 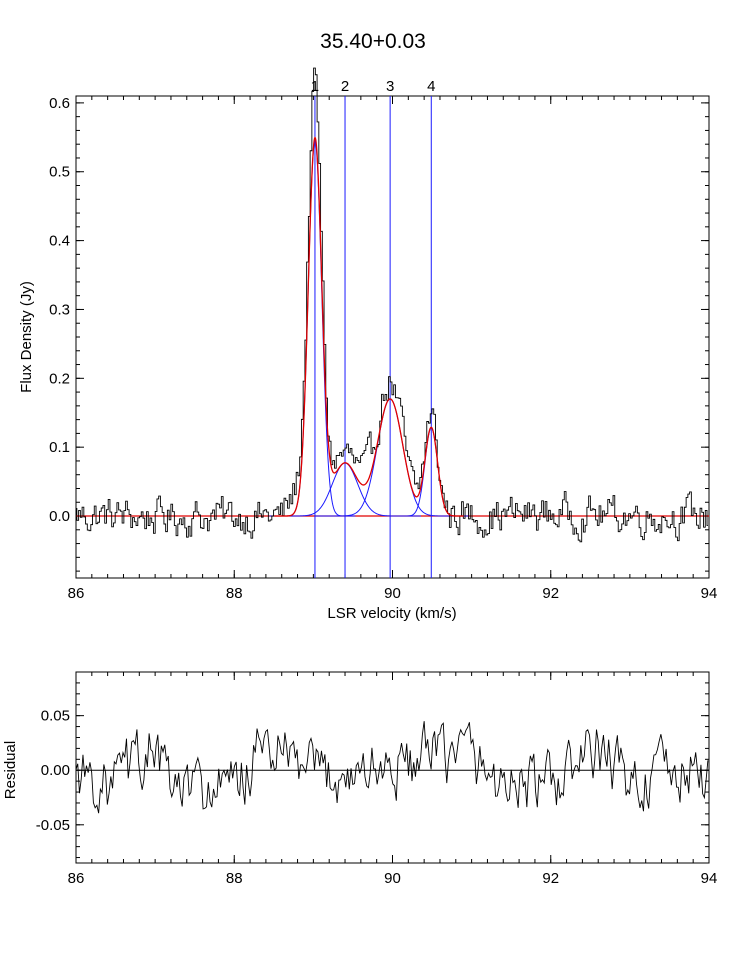 I want to click on y-tick-label: -0.05, so click(x=53, y=825).